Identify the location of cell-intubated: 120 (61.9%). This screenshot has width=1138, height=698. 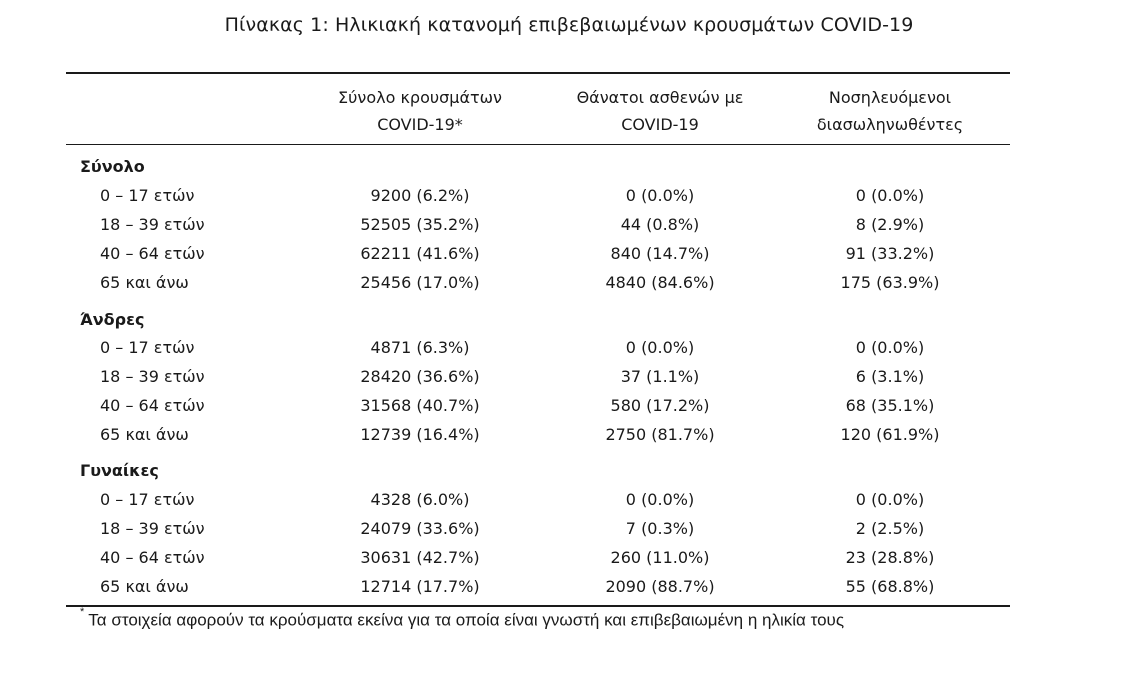
(890, 434).